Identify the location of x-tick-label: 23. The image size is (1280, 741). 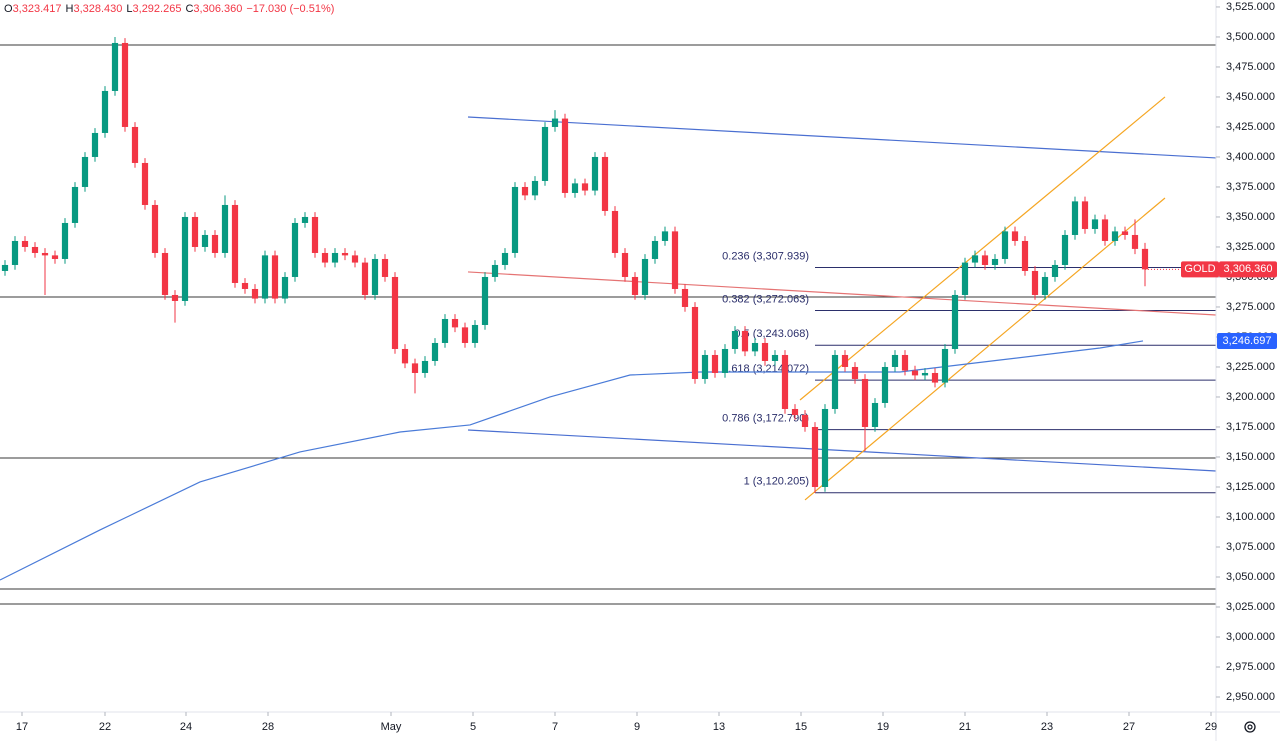
(1047, 727).